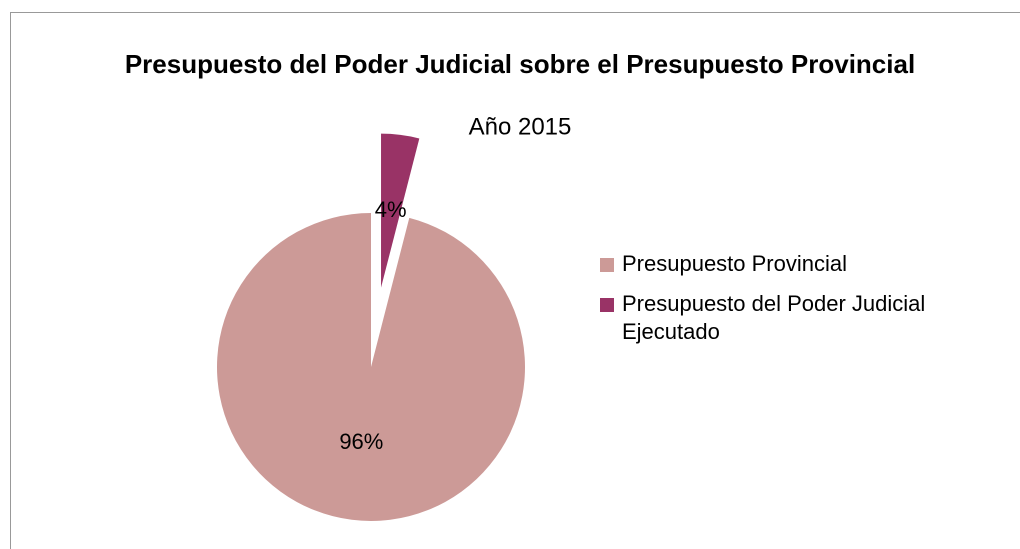 Image resolution: width=1020 pixels, height=549 pixels. Describe the element at coordinates (774, 317) in the screenshot. I see `legend-label: Presupuesto del Poder Judicial Ejecutado` at that location.